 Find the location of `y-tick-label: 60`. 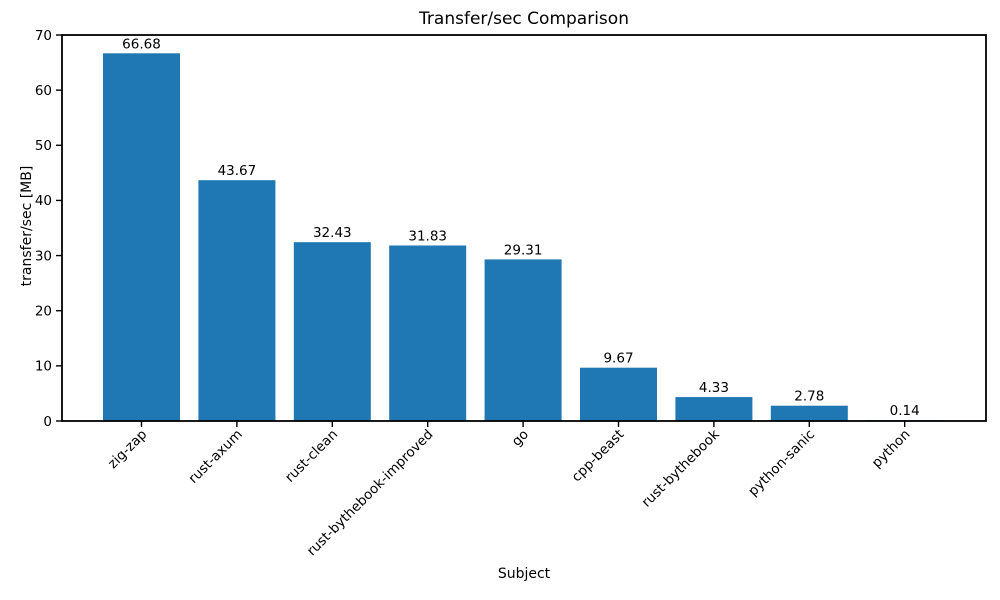

y-tick-label: 60 is located at coordinates (43, 91).